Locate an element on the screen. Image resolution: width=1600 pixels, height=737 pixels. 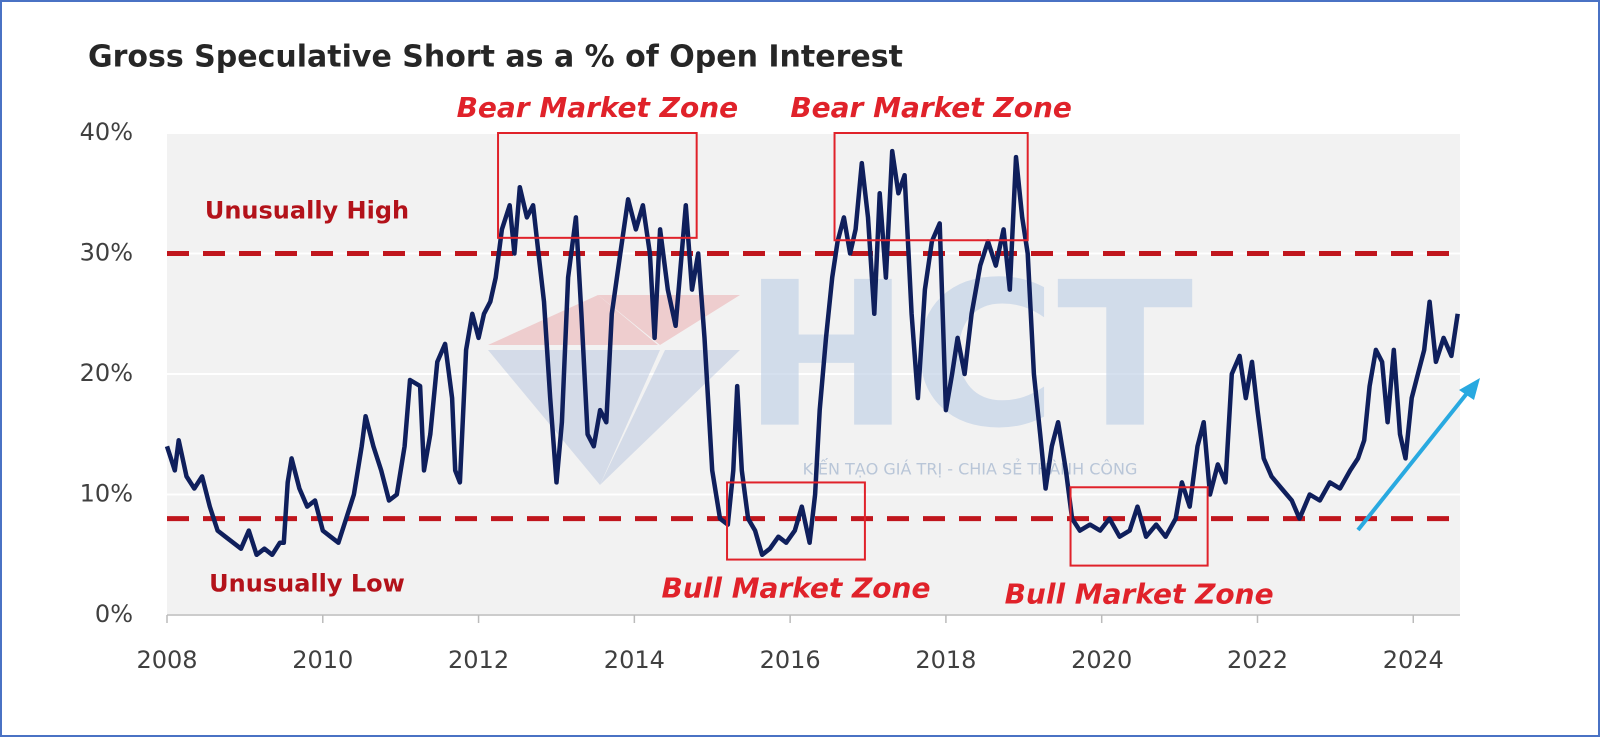
x-tick-label: 2016 is located at coordinates (790, 660).